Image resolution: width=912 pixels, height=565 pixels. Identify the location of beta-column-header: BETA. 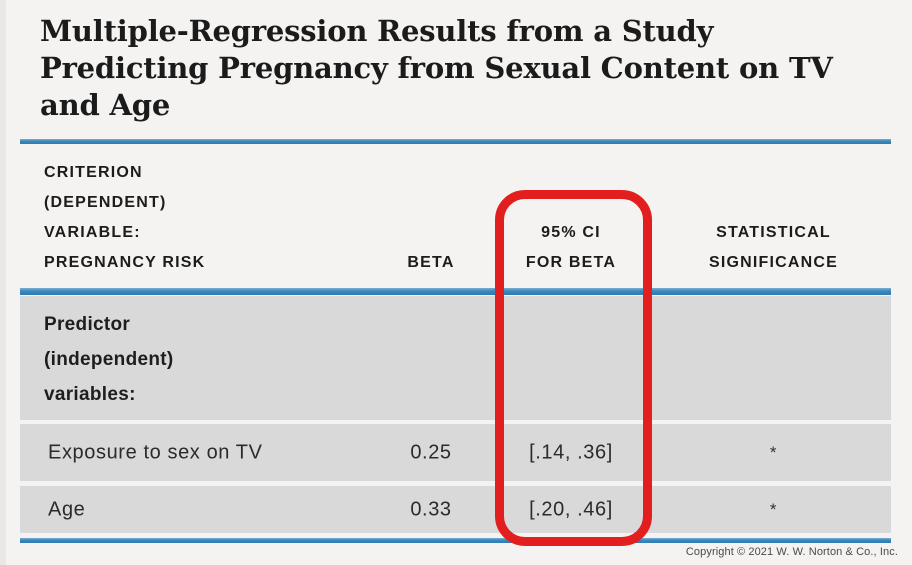
(431, 262).